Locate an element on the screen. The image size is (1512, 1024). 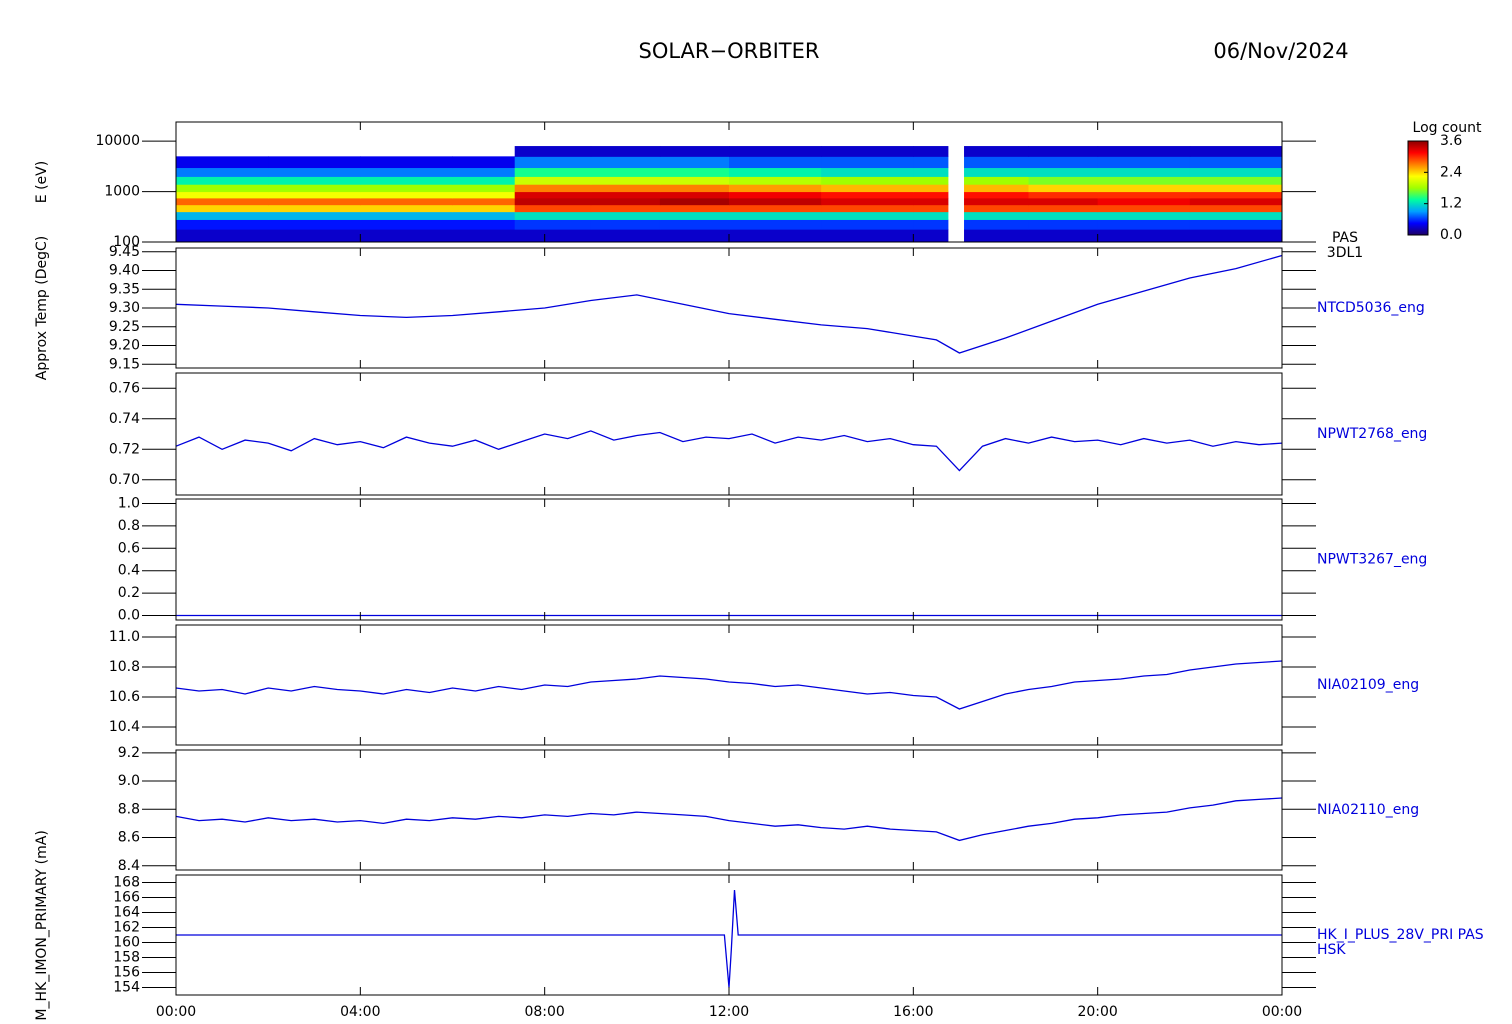
y-tick-label: 0.2 is located at coordinates (129, 593).